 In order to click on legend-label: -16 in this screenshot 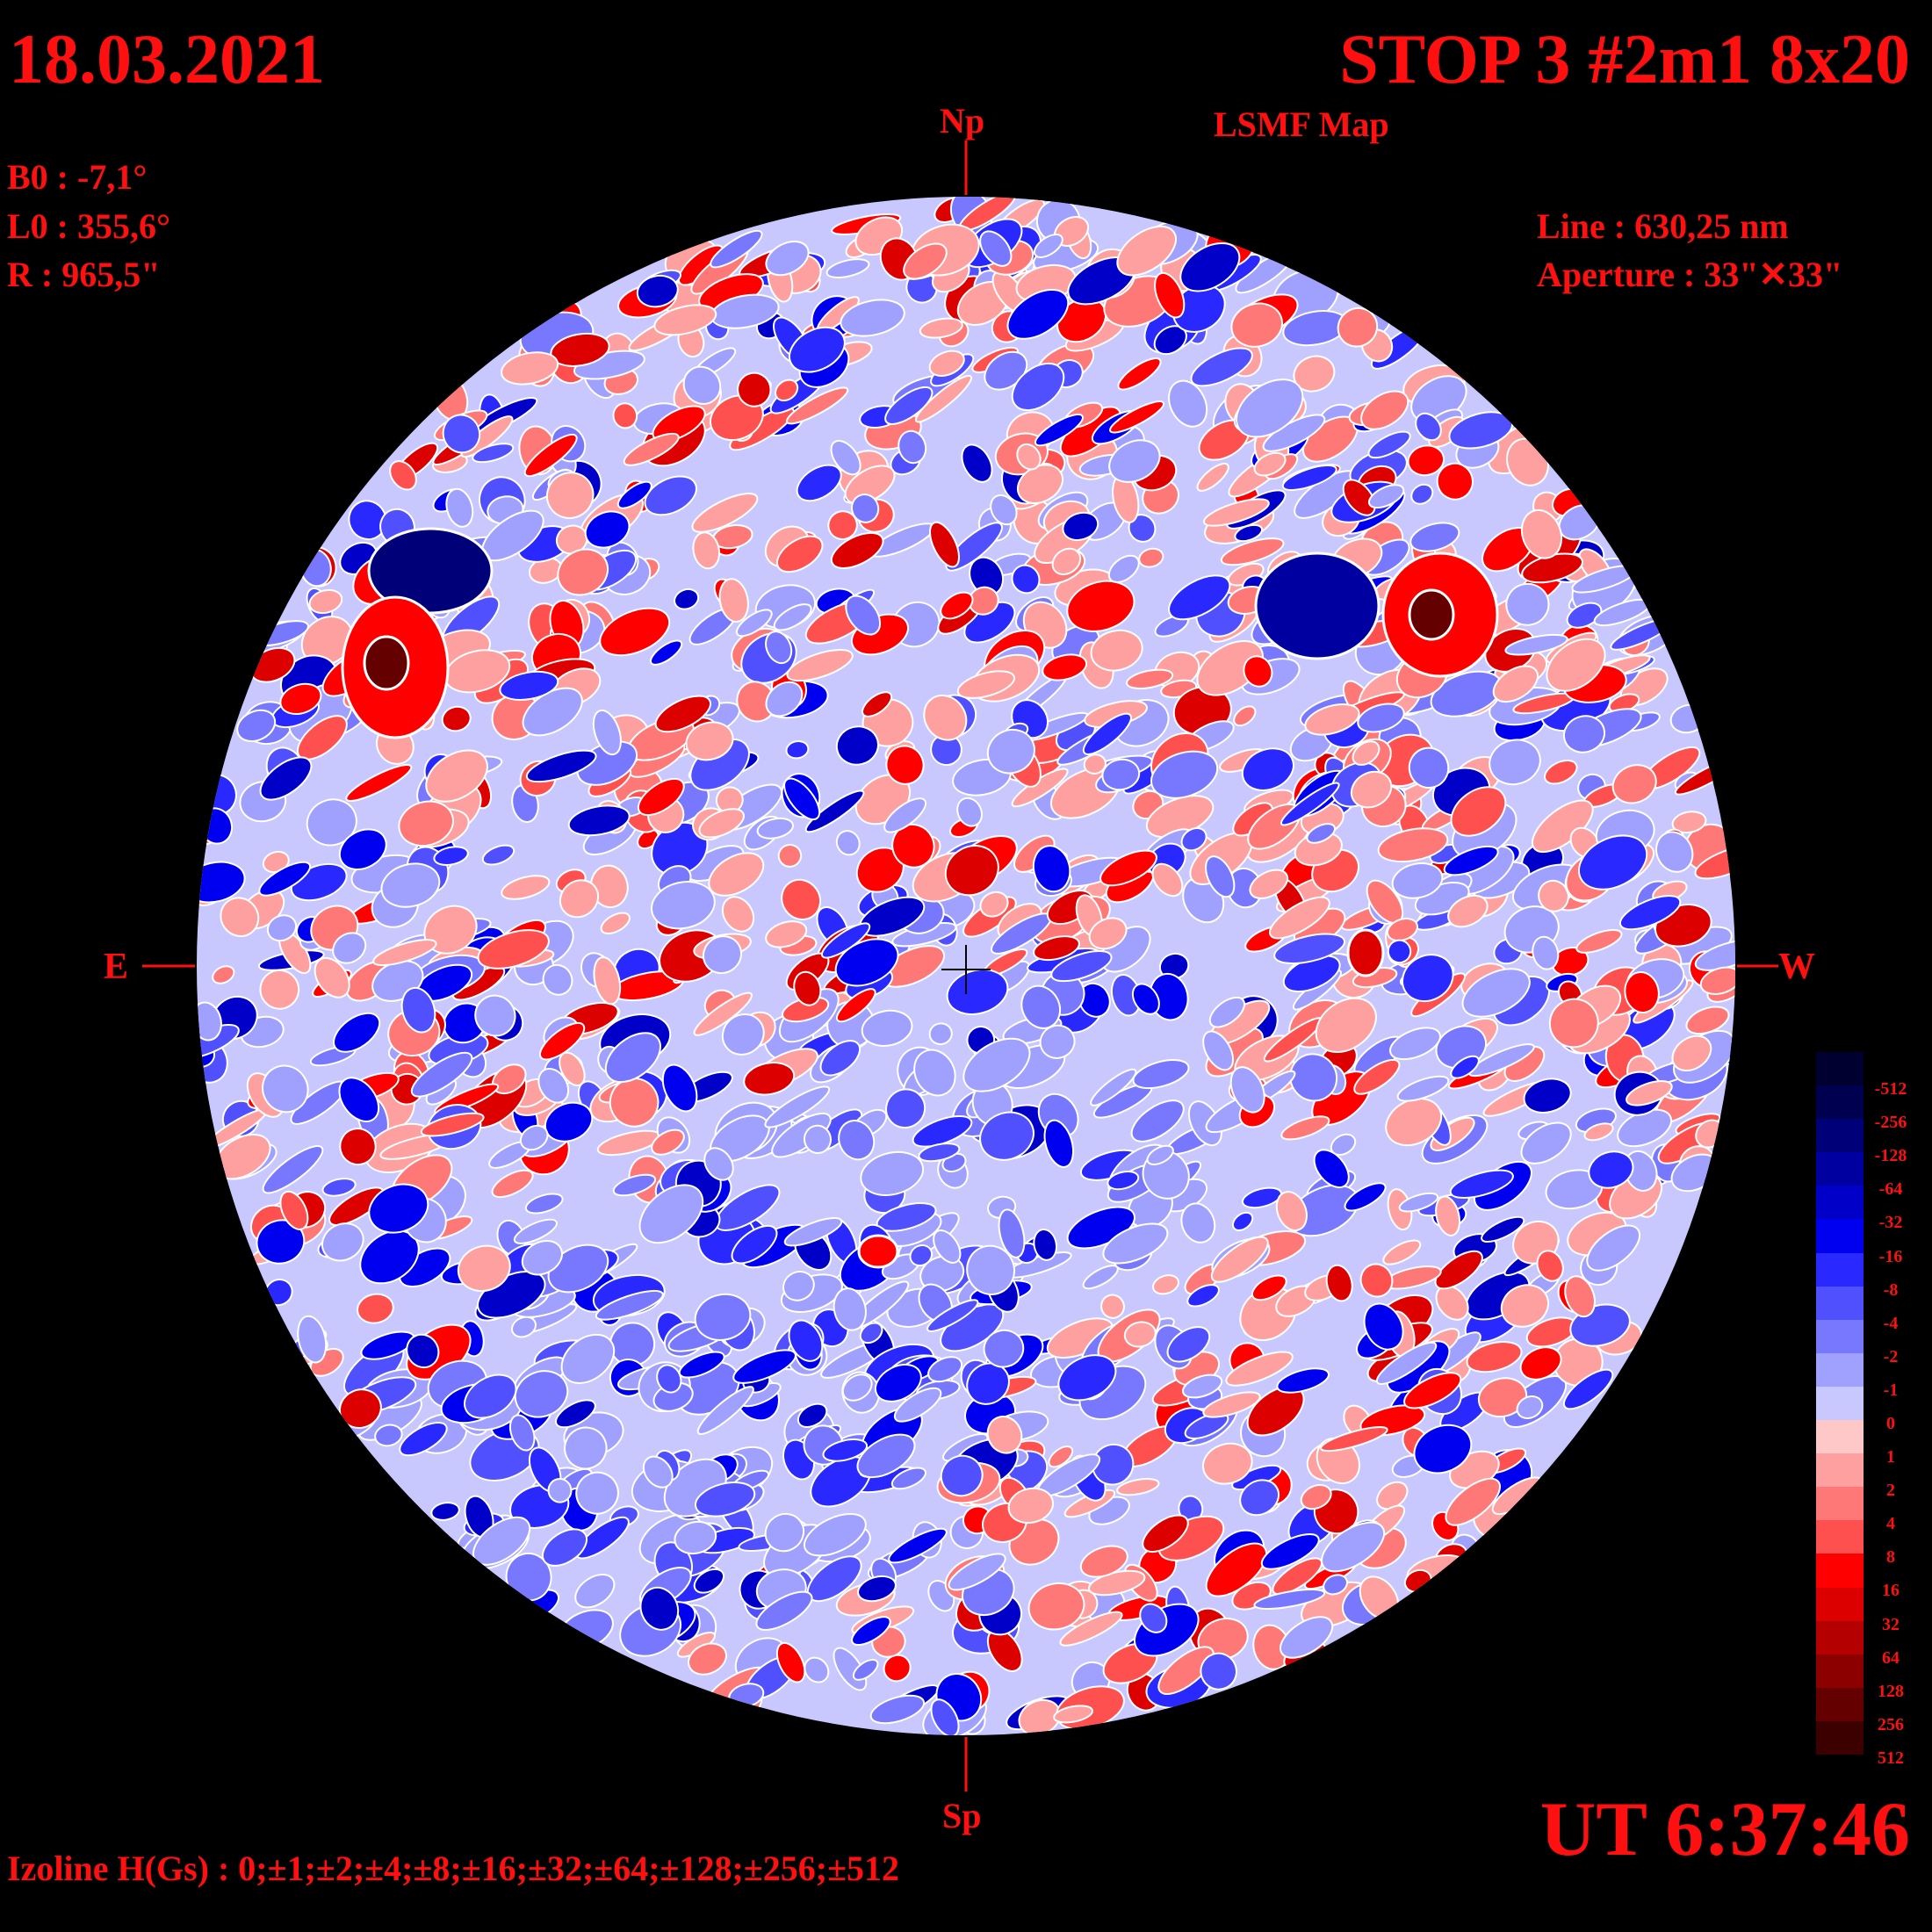, I will do `click(1891, 1256)`.